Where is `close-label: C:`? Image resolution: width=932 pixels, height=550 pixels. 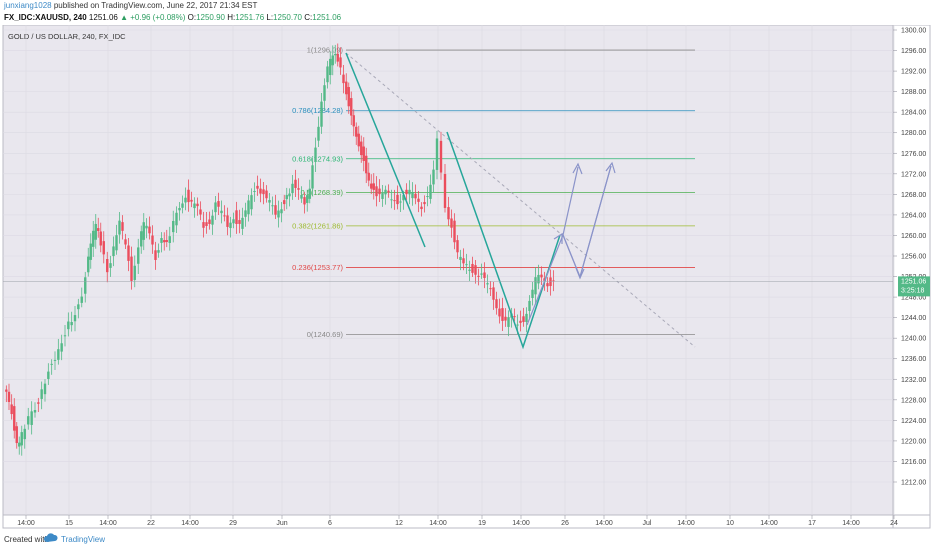
close-label: C: is located at coordinates (308, 17).